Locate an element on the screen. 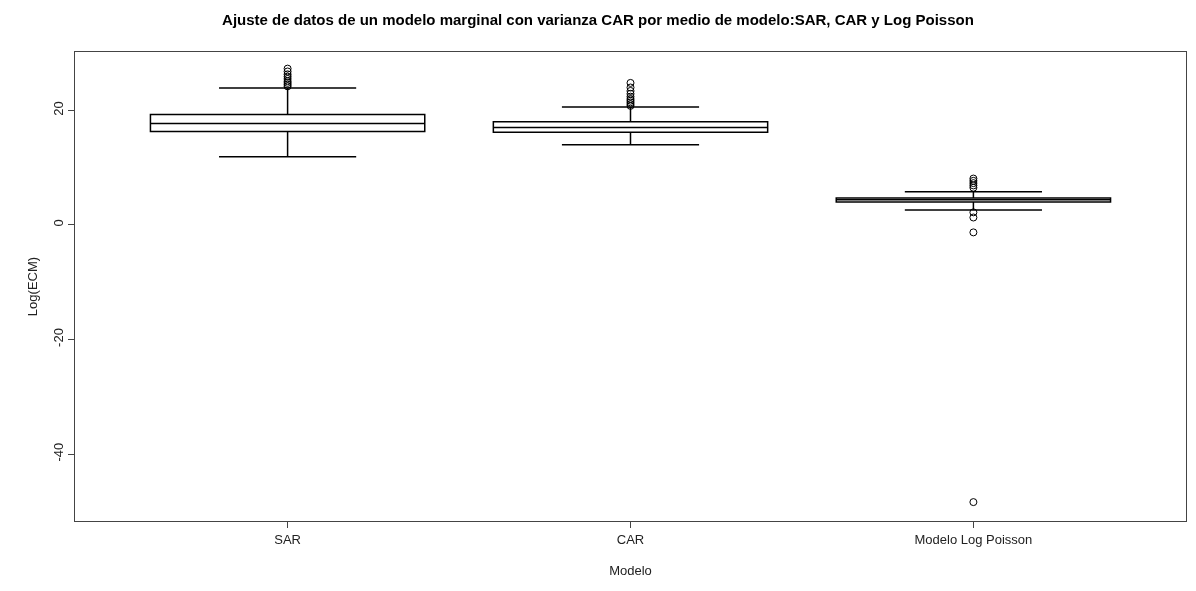 Image resolution: width=1196 pixels, height=591 pixels. x-tick-label: Modelo Log Poisson is located at coordinates (973, 539).